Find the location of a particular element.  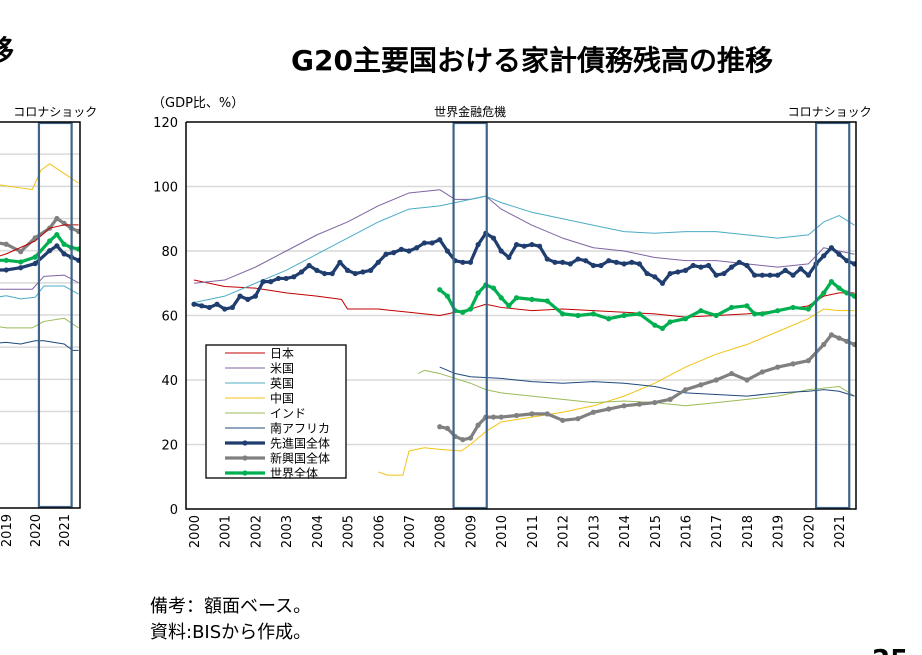

series-line-japan is located at coordinates (39, 240).